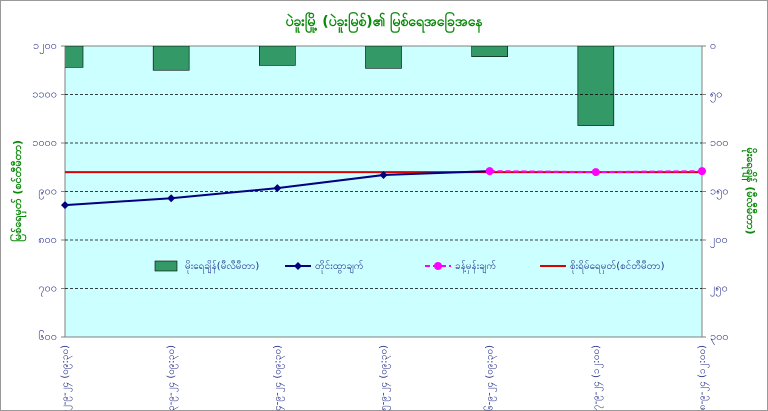 This screenshot has height=411, width=768. What do you see at coordinates (172, 378) in the screenshot?
I see `x-tick-label: ၁၃-၉-၂၄ (၀၉:၃၀)` at bounding box center [172, 378].